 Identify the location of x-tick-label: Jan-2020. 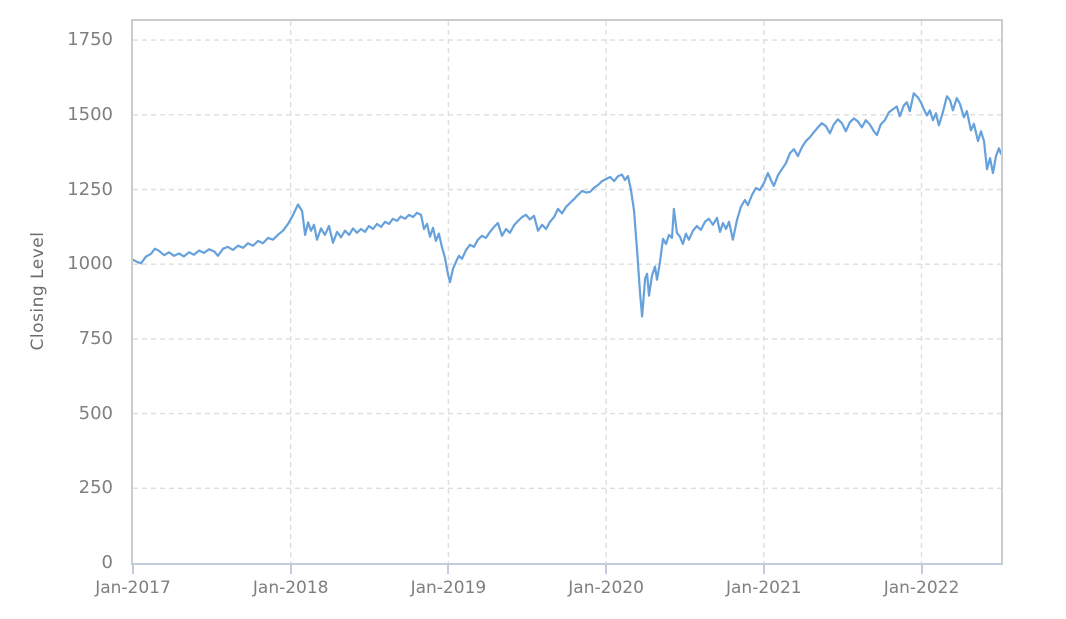
(606, 588).